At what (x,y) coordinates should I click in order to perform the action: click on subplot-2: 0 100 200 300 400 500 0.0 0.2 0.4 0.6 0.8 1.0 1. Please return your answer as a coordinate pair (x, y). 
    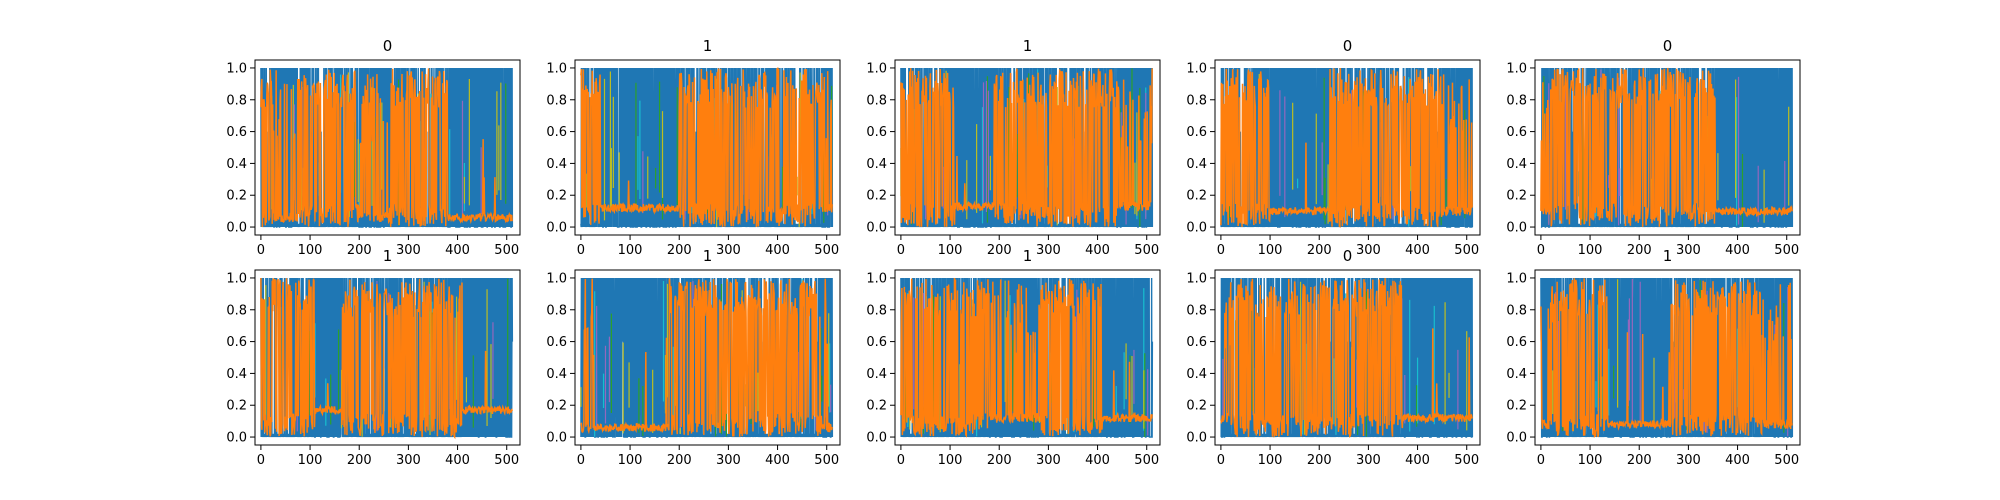
    Looking at the image, I should click on (1013, 147).